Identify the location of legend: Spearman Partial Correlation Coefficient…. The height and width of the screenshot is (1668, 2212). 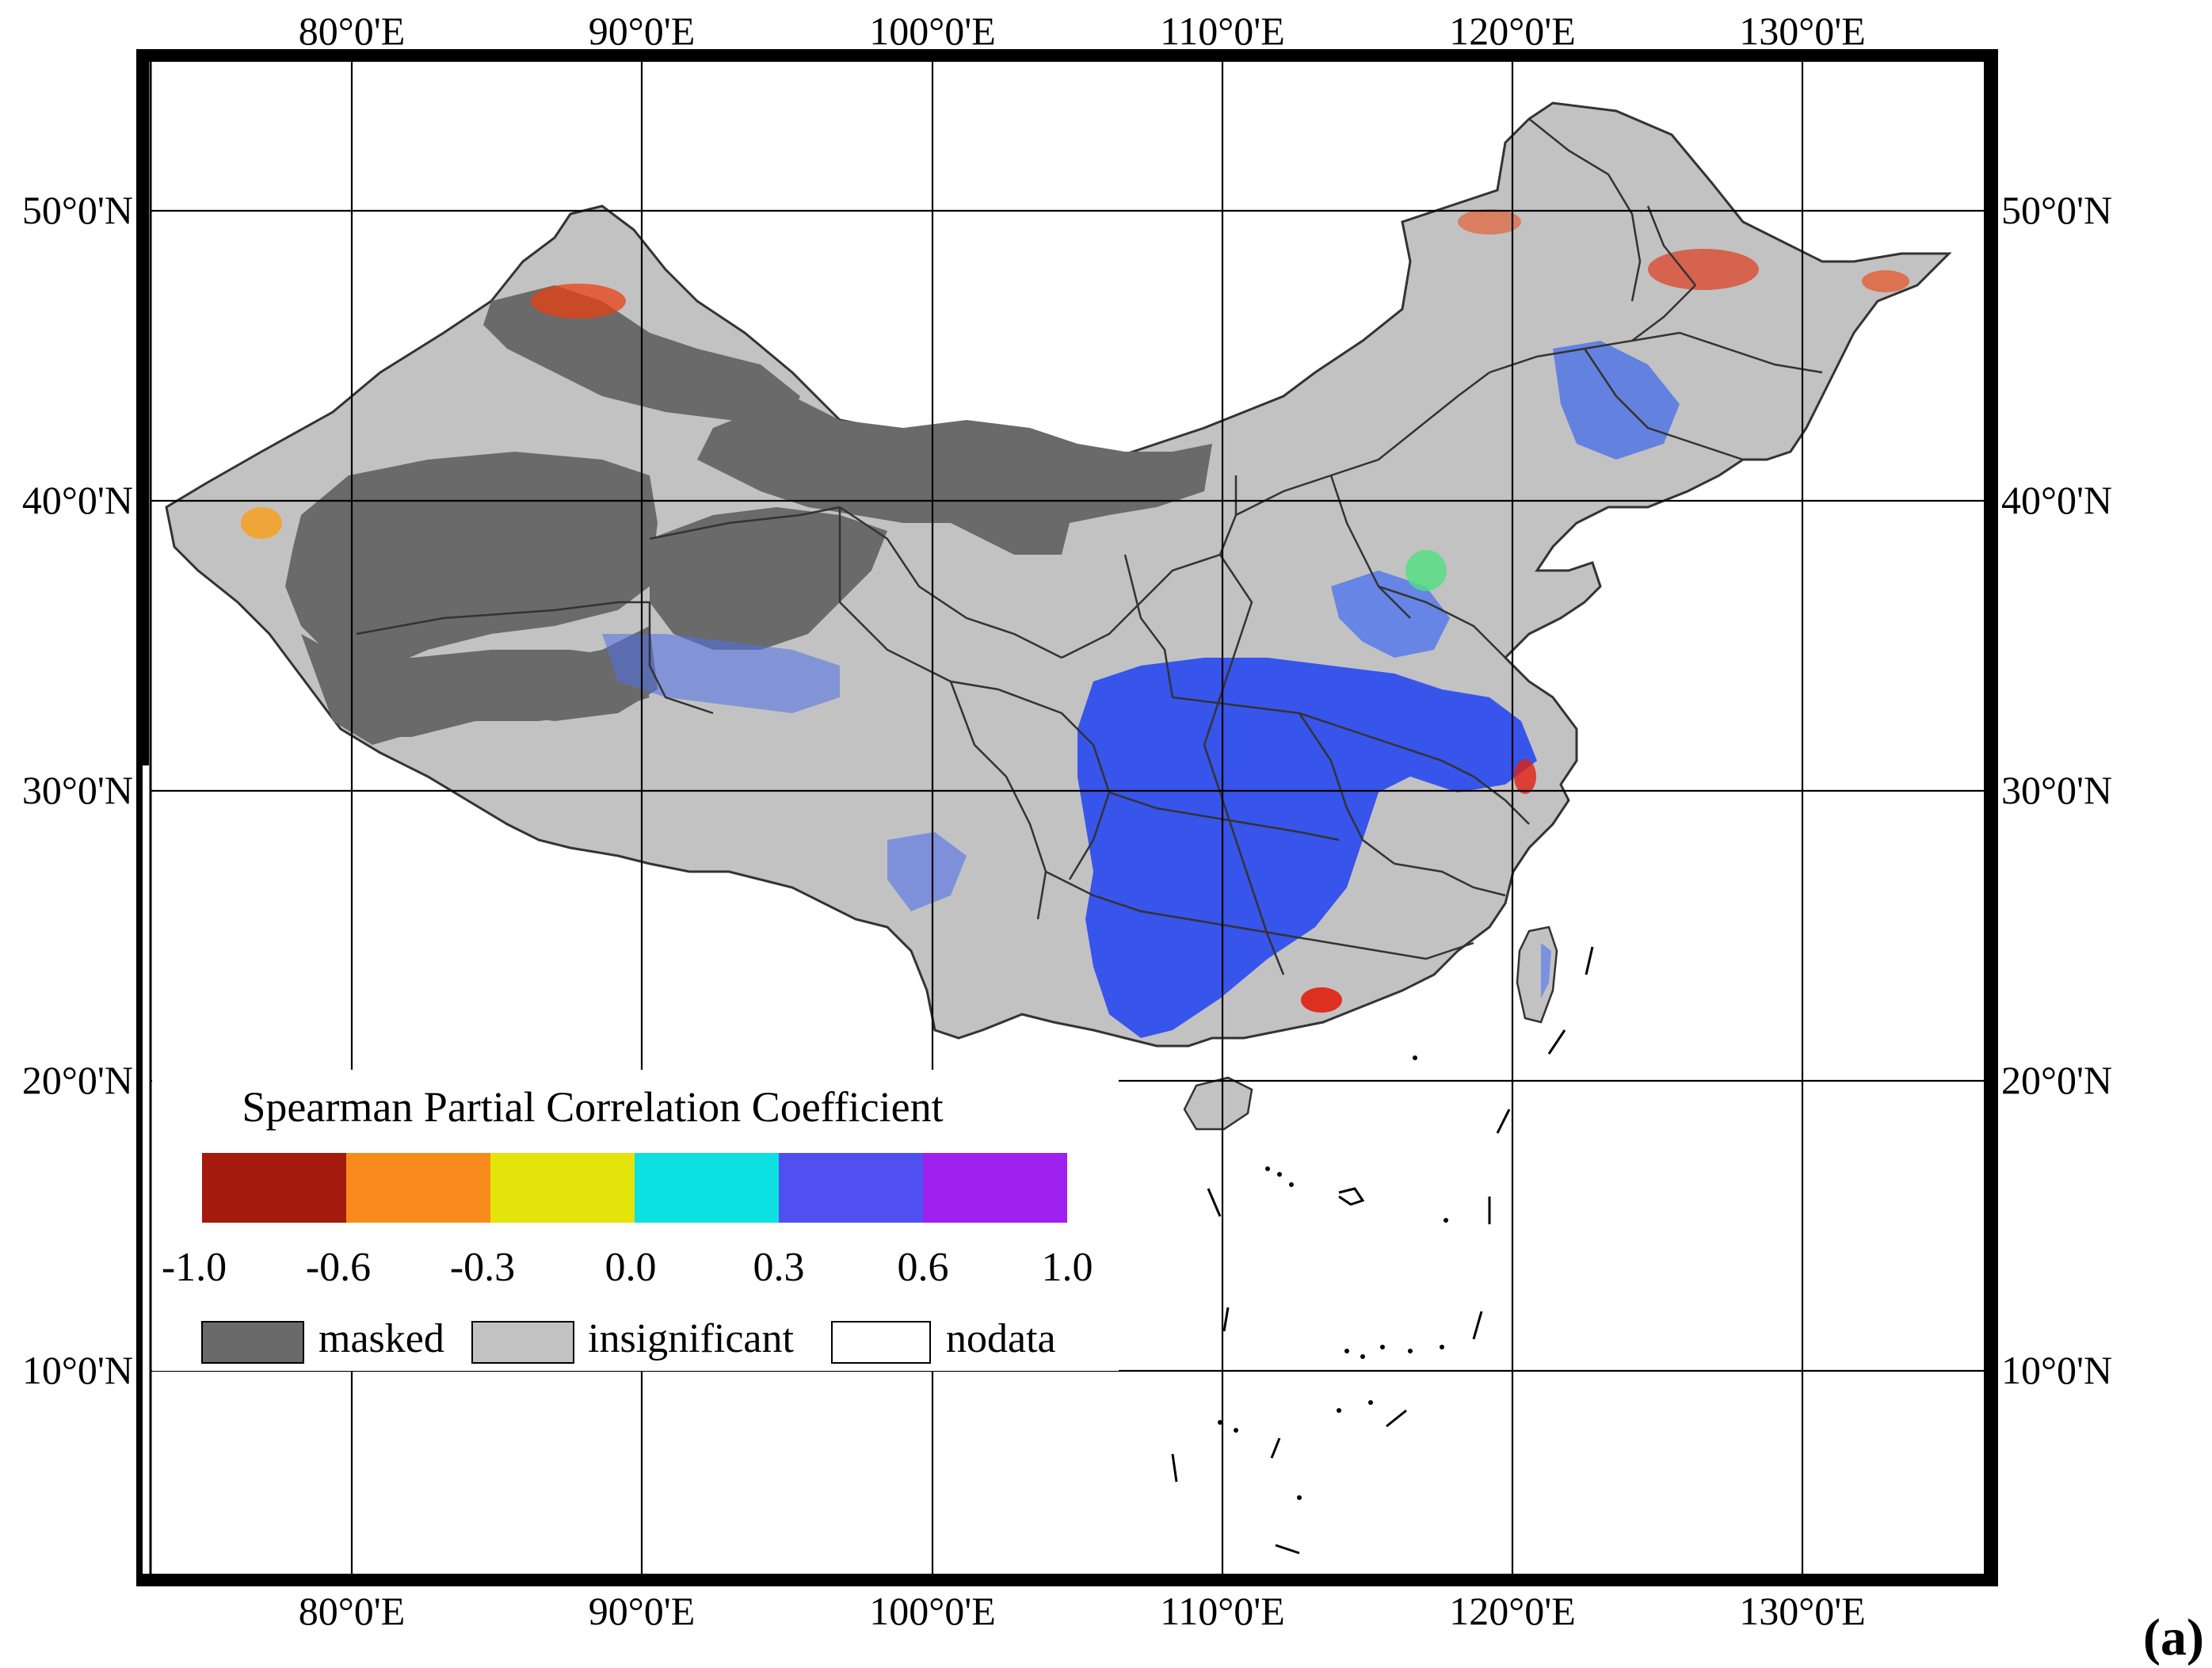
(635, 1220).